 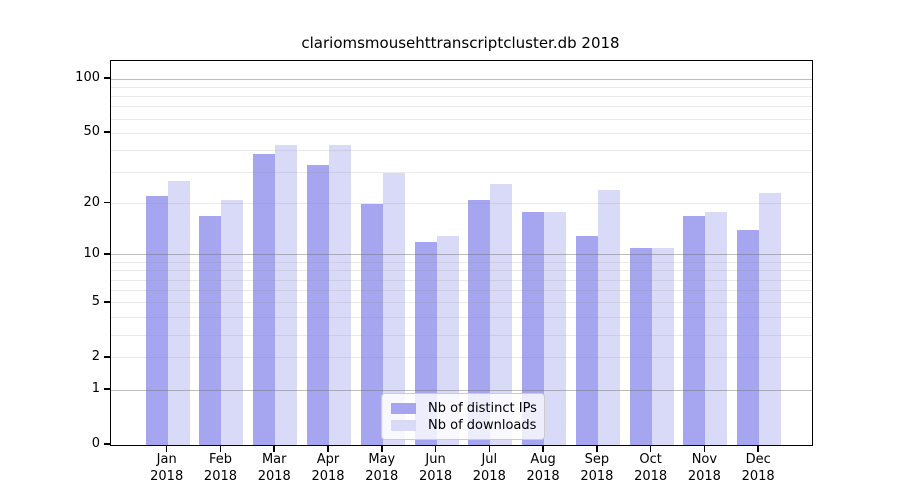 I want to click on x-label-jun: Jun 2018, so click(x=436, y=468).